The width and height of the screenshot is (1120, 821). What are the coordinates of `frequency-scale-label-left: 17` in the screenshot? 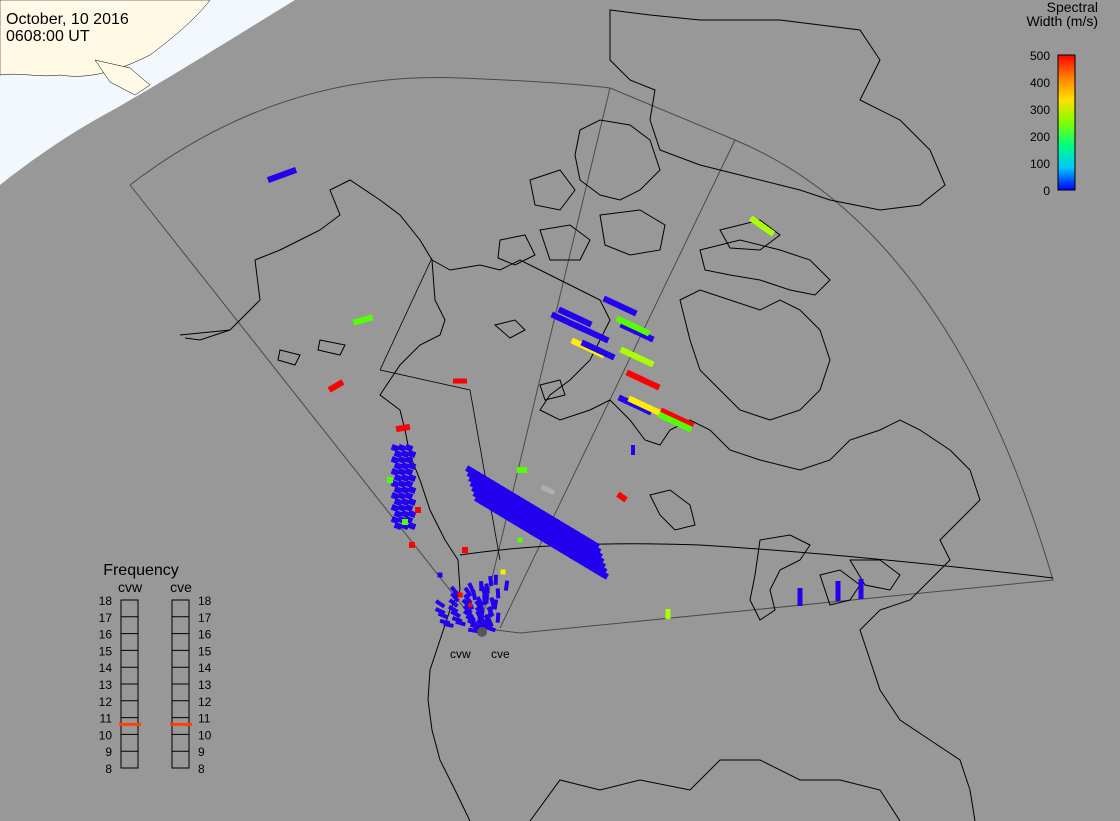 It's located at (106, 618).